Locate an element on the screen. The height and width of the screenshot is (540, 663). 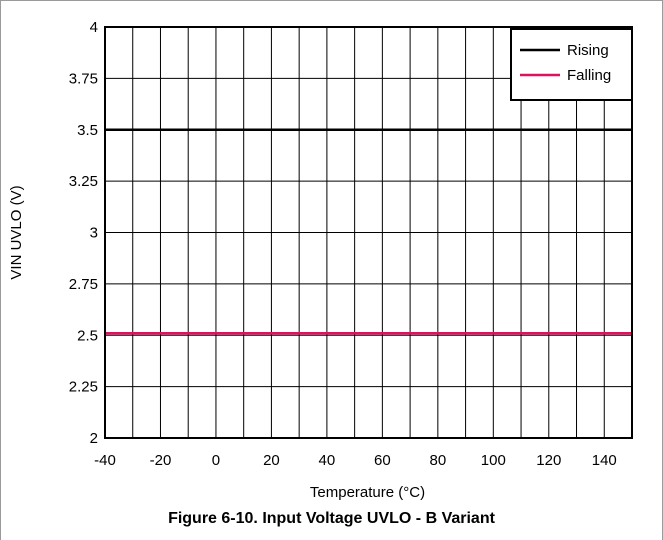
y-tick-label: 2 is located at coordinates (94, 438).